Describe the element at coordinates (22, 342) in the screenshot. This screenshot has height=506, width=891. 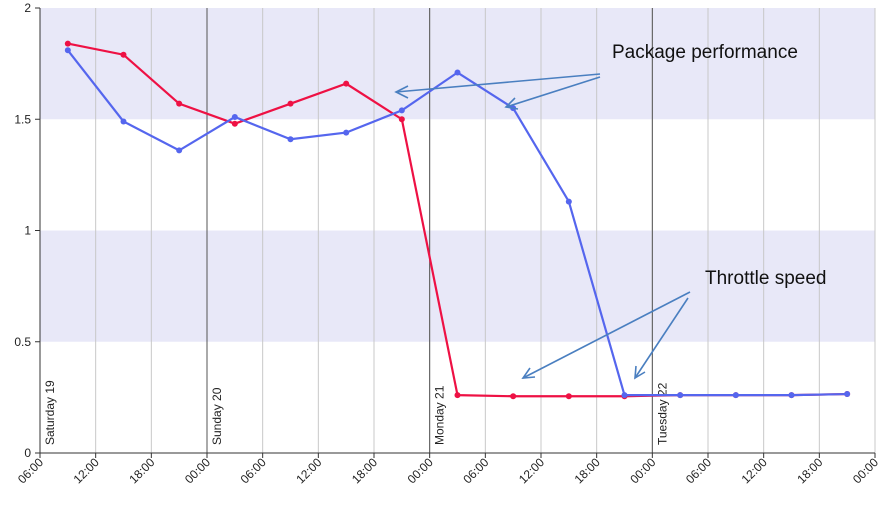
I see `y-tick-label: 0.5` at that location.